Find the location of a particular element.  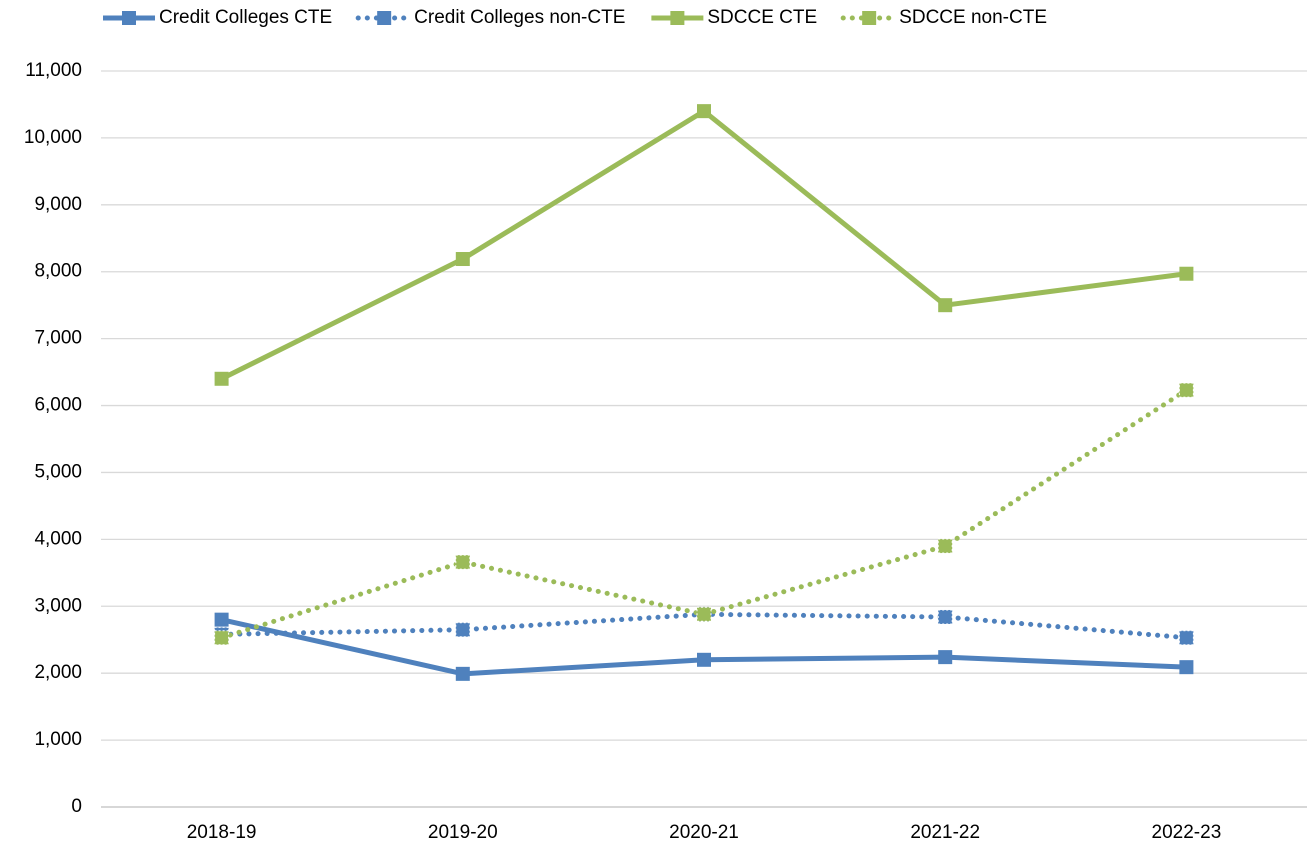

y-tick-label: 5,000 is located at coordinates (58, 471).